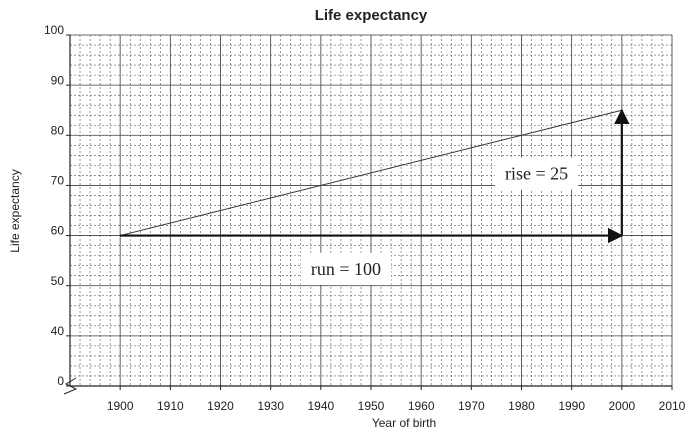 The width and height of the screenshot is (687, 434). Describe the element at coordinates (70, 386) in the screenshot. I see `axis-break` at that location.